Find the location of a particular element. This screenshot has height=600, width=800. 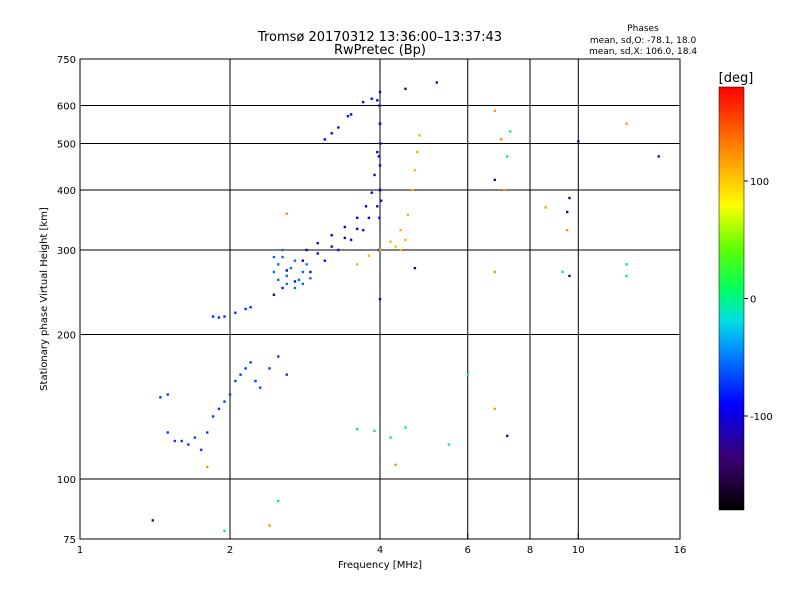

x-tick-label: 10 is located at coordinates (578, 550).